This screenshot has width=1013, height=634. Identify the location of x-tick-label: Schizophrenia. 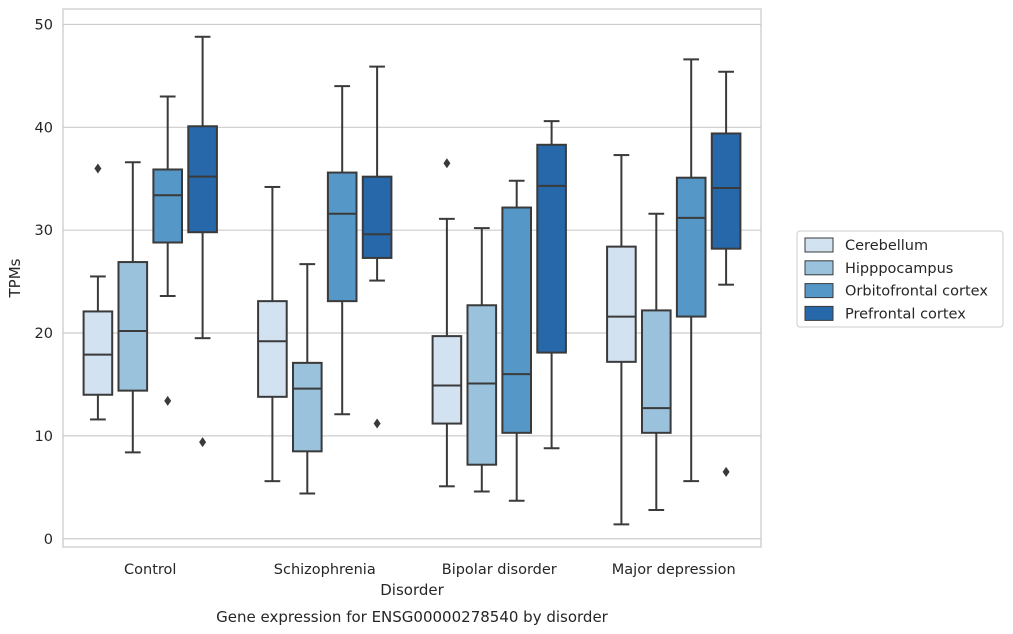
(325, 570).